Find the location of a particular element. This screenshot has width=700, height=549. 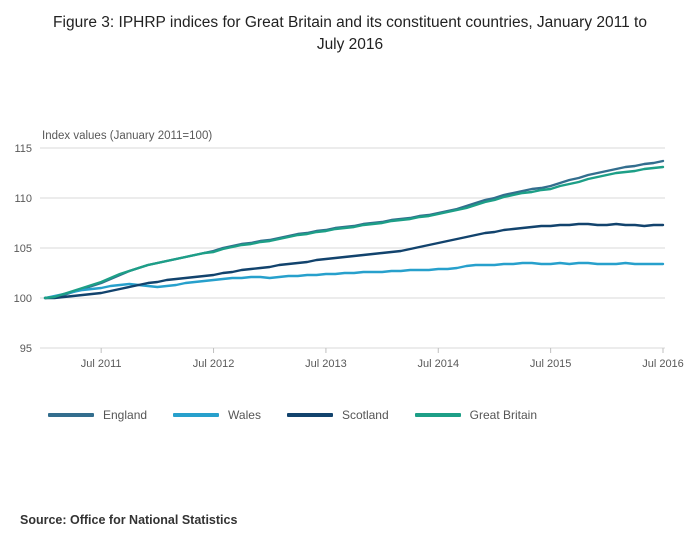

legend-item-great-britain: Great Britain is located at coordinates (476, 415).